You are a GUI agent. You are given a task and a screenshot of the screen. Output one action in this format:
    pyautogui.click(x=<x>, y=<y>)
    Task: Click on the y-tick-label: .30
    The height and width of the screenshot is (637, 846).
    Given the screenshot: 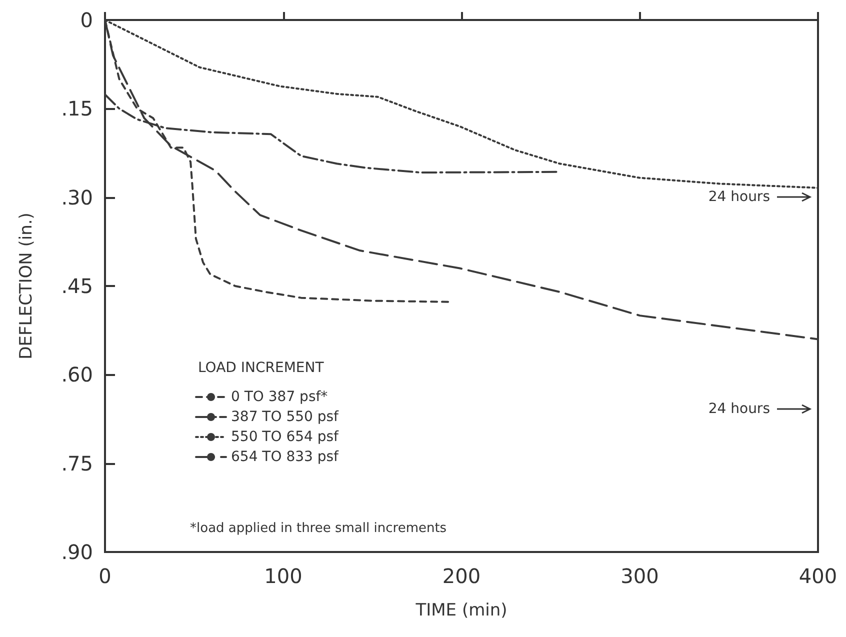 What is the action you would take?
    pyautogui.click(x=77, y=197)
    